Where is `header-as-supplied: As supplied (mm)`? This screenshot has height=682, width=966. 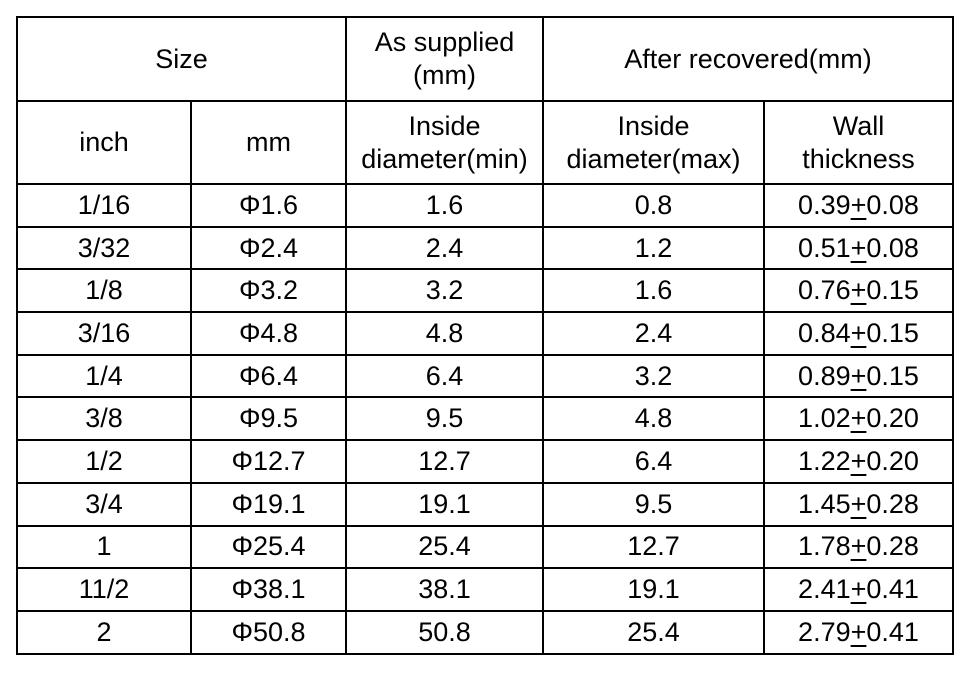
header-as-supplied: As supplied (mm) is located at coordinates (444, 59).